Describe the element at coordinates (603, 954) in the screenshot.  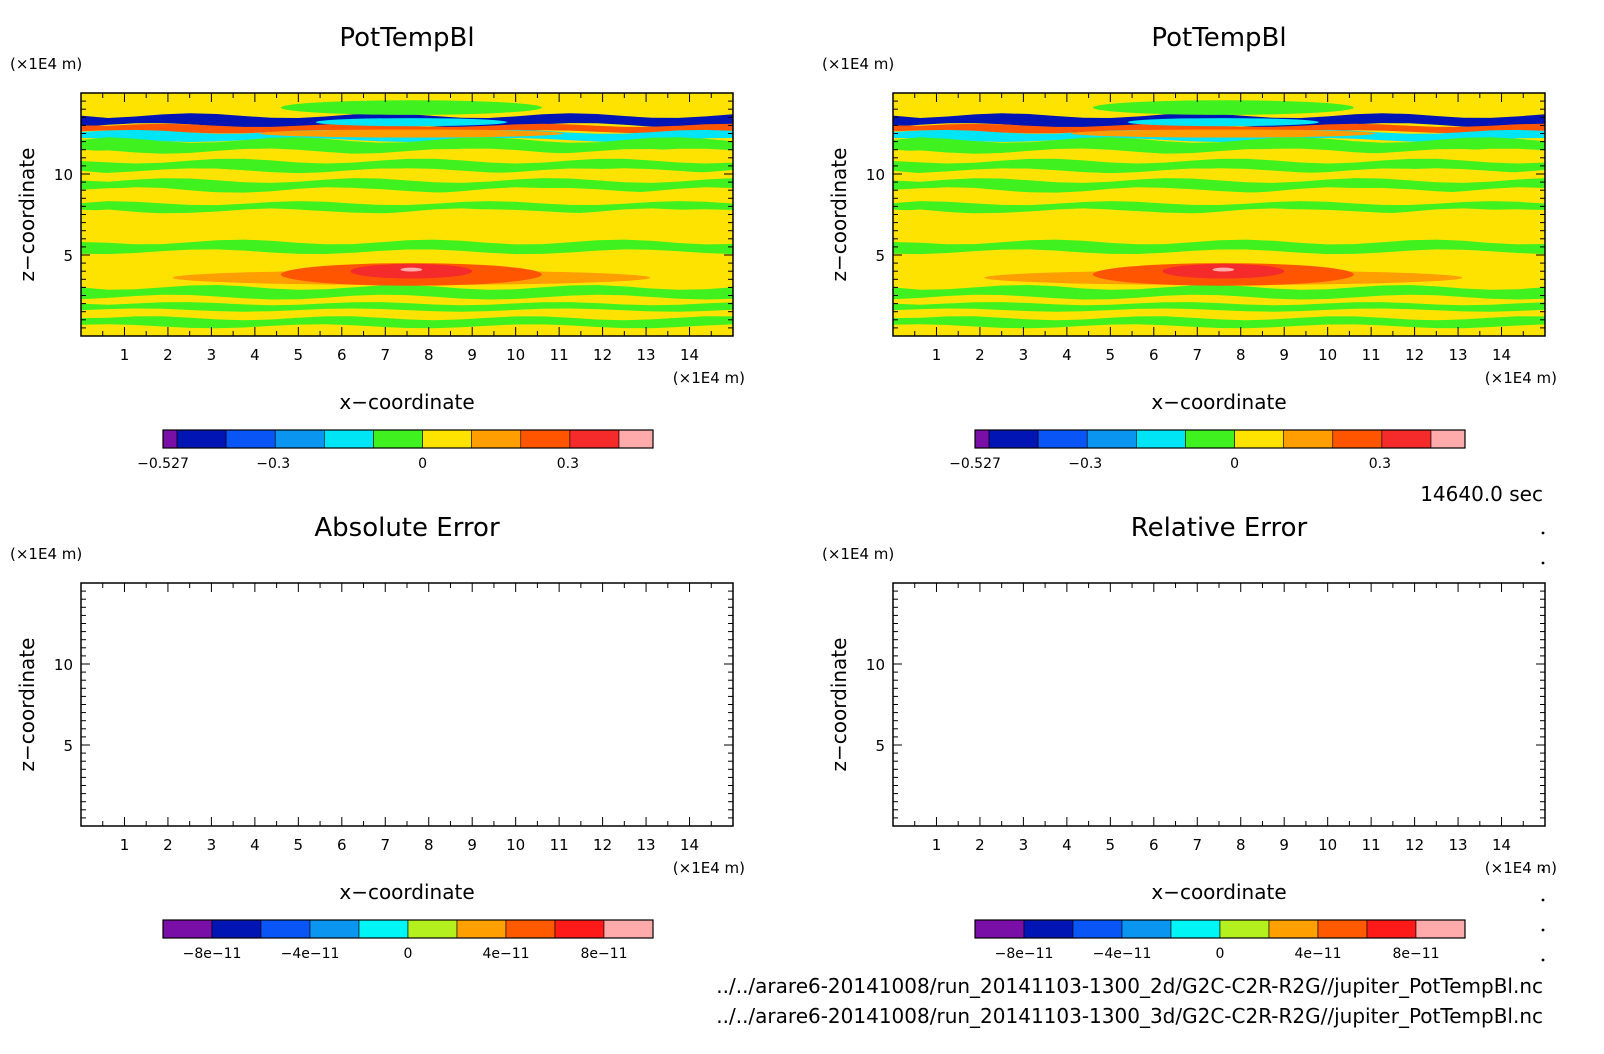
I see `colorbar-tick-label: 8e−11` at that location.